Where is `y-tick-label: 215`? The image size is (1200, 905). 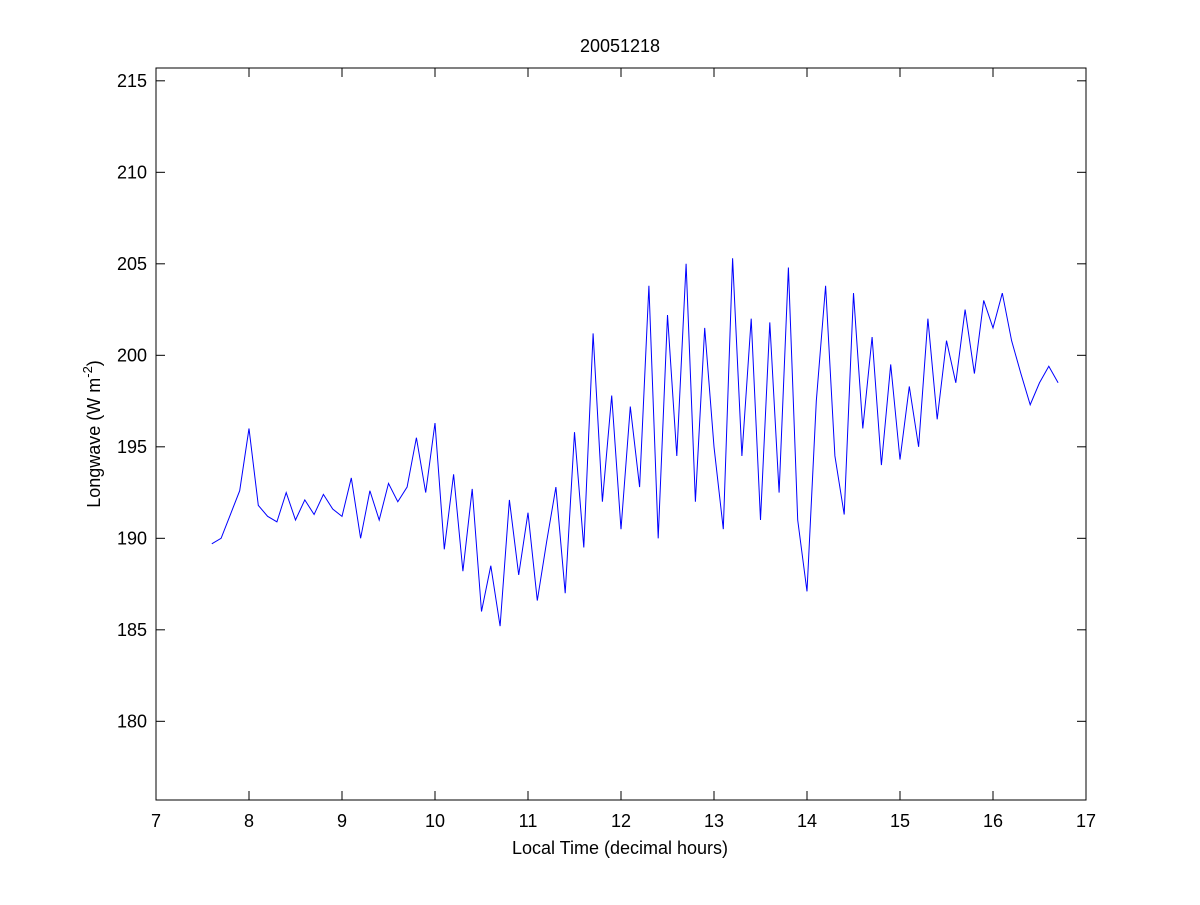
y-tick-label: 215 is located at coordinates (132, 81).